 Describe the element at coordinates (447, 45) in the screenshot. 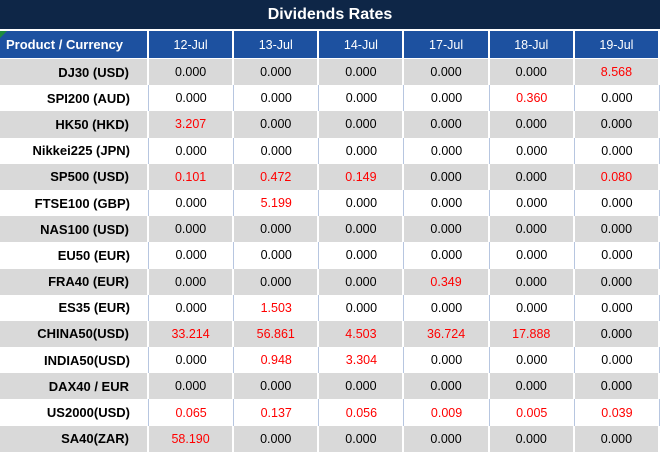

I see `column-header-date-17-Jul: 17-Jul` at that location.